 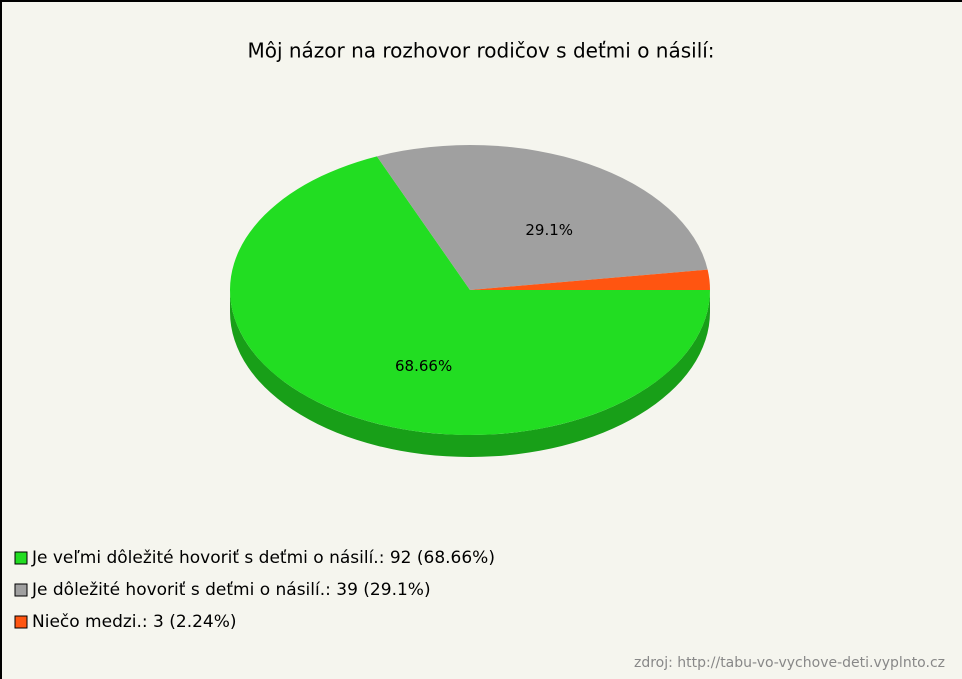 I want to click on legend-label: Niečo medzi.: 3 (2.24%), so click(x=134, y=622).